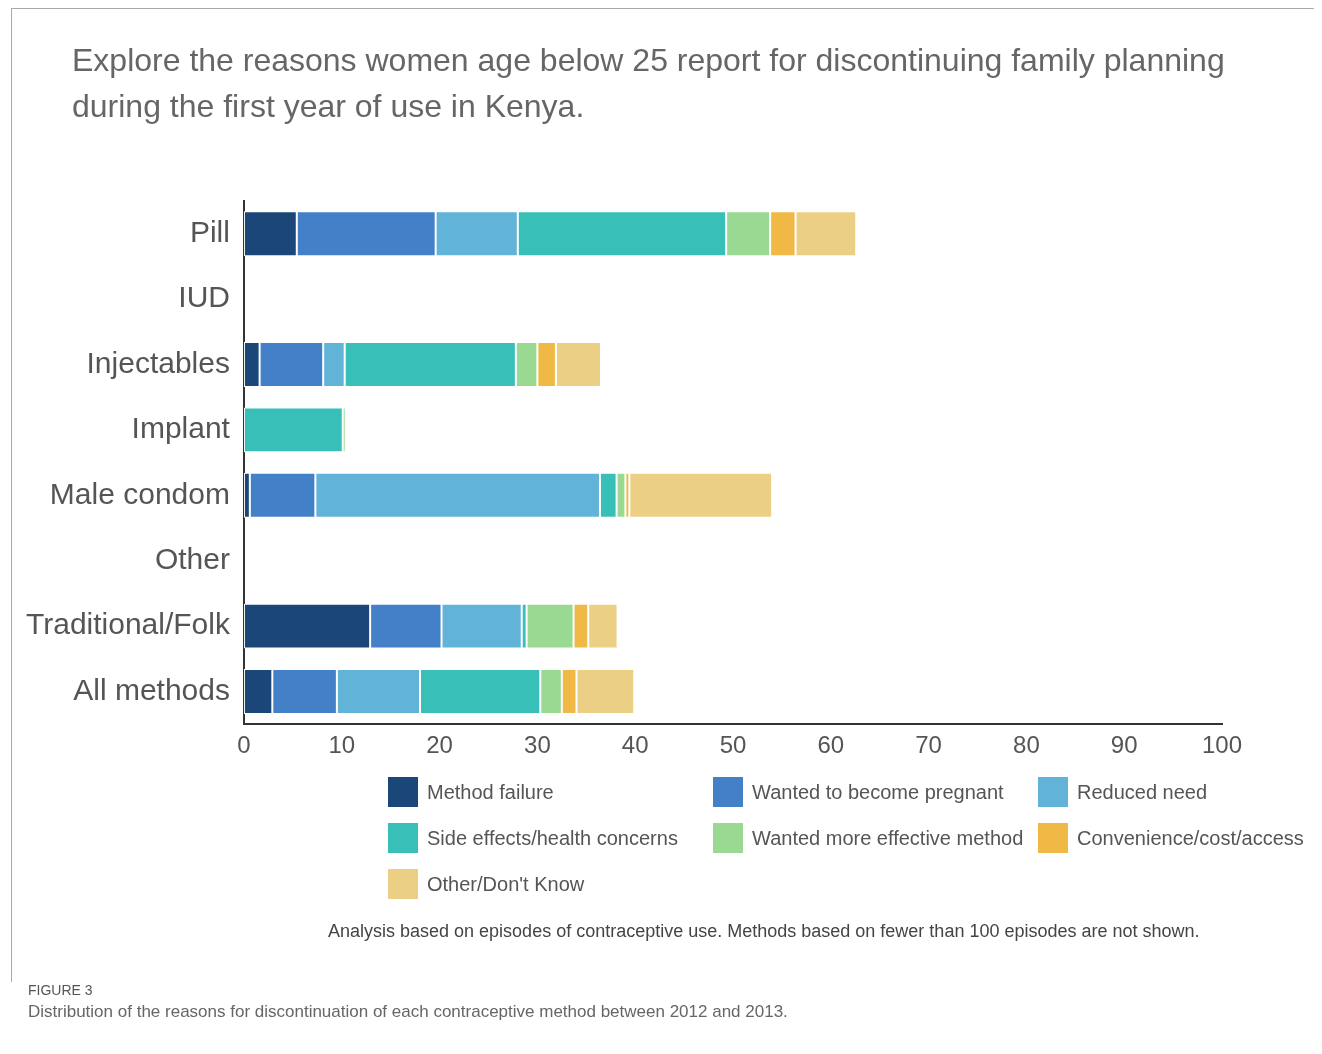 The height and width of the screenshot is (1054, 1322). I want to click on text: Analysis based on episodes of contraceptive use. Methods based on fewer than 100 episodes are not shown., so click(764, 931).